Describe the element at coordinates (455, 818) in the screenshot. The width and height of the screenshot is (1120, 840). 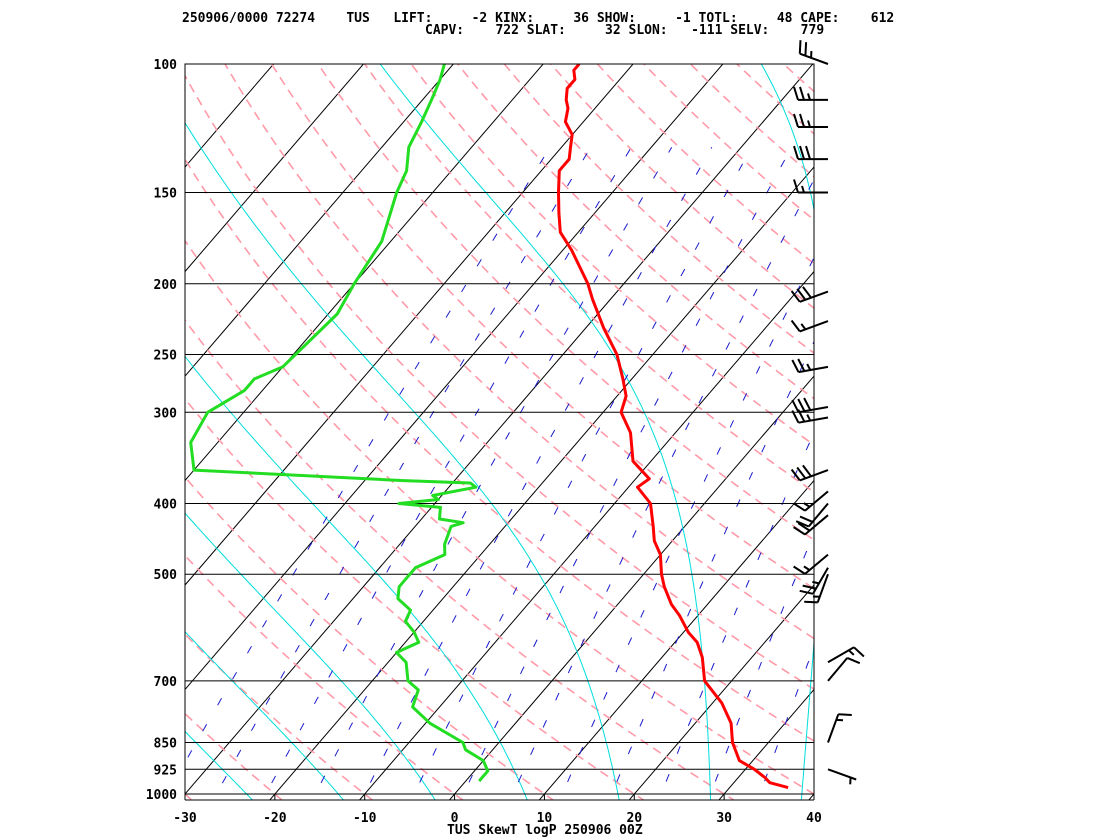
I see `x-tick-label: 0` at that location.